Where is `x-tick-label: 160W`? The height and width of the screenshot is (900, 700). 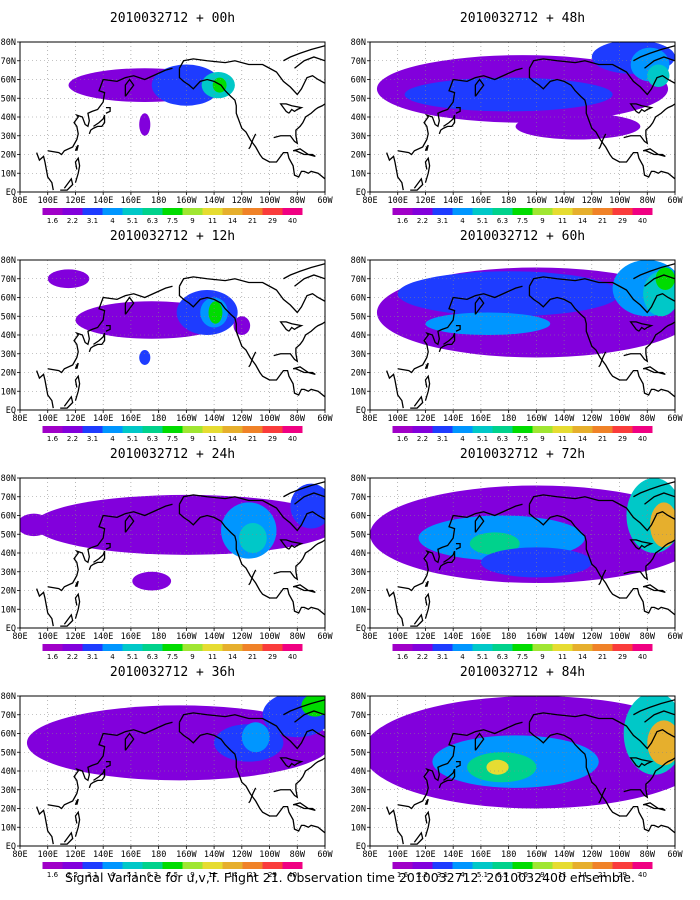 x-tick-label: 160W is located at coordinates (186, 855).